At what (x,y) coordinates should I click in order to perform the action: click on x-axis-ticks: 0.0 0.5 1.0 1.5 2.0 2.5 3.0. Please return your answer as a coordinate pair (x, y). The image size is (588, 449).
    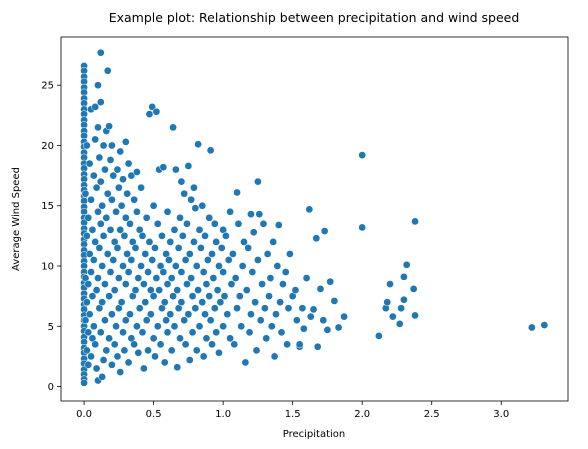
    Looking at the image, I should click on (292, 410).